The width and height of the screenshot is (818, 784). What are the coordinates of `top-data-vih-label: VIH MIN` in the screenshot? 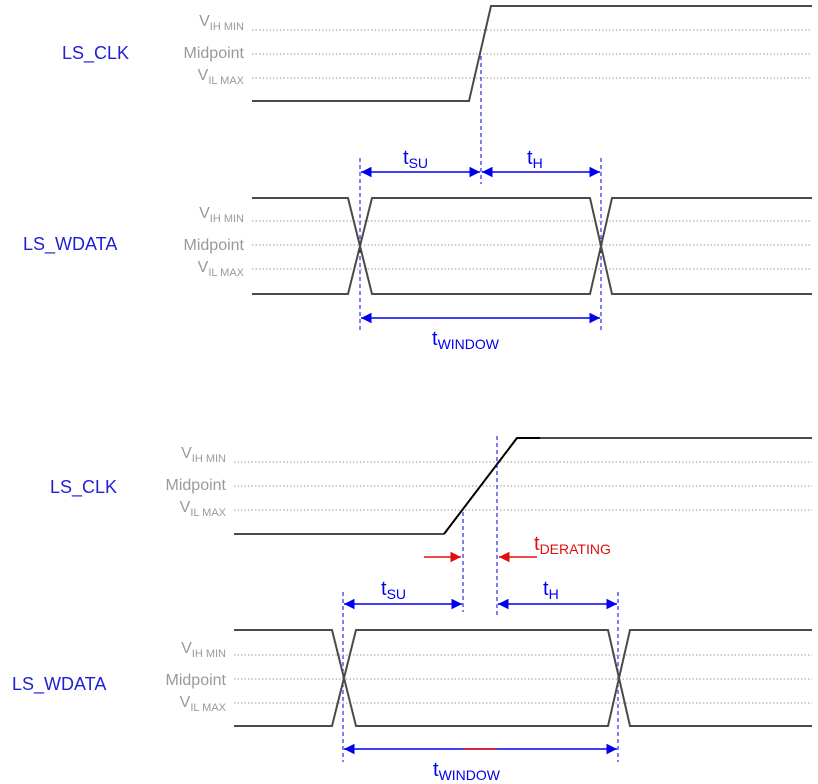 It's located at (221, 215).